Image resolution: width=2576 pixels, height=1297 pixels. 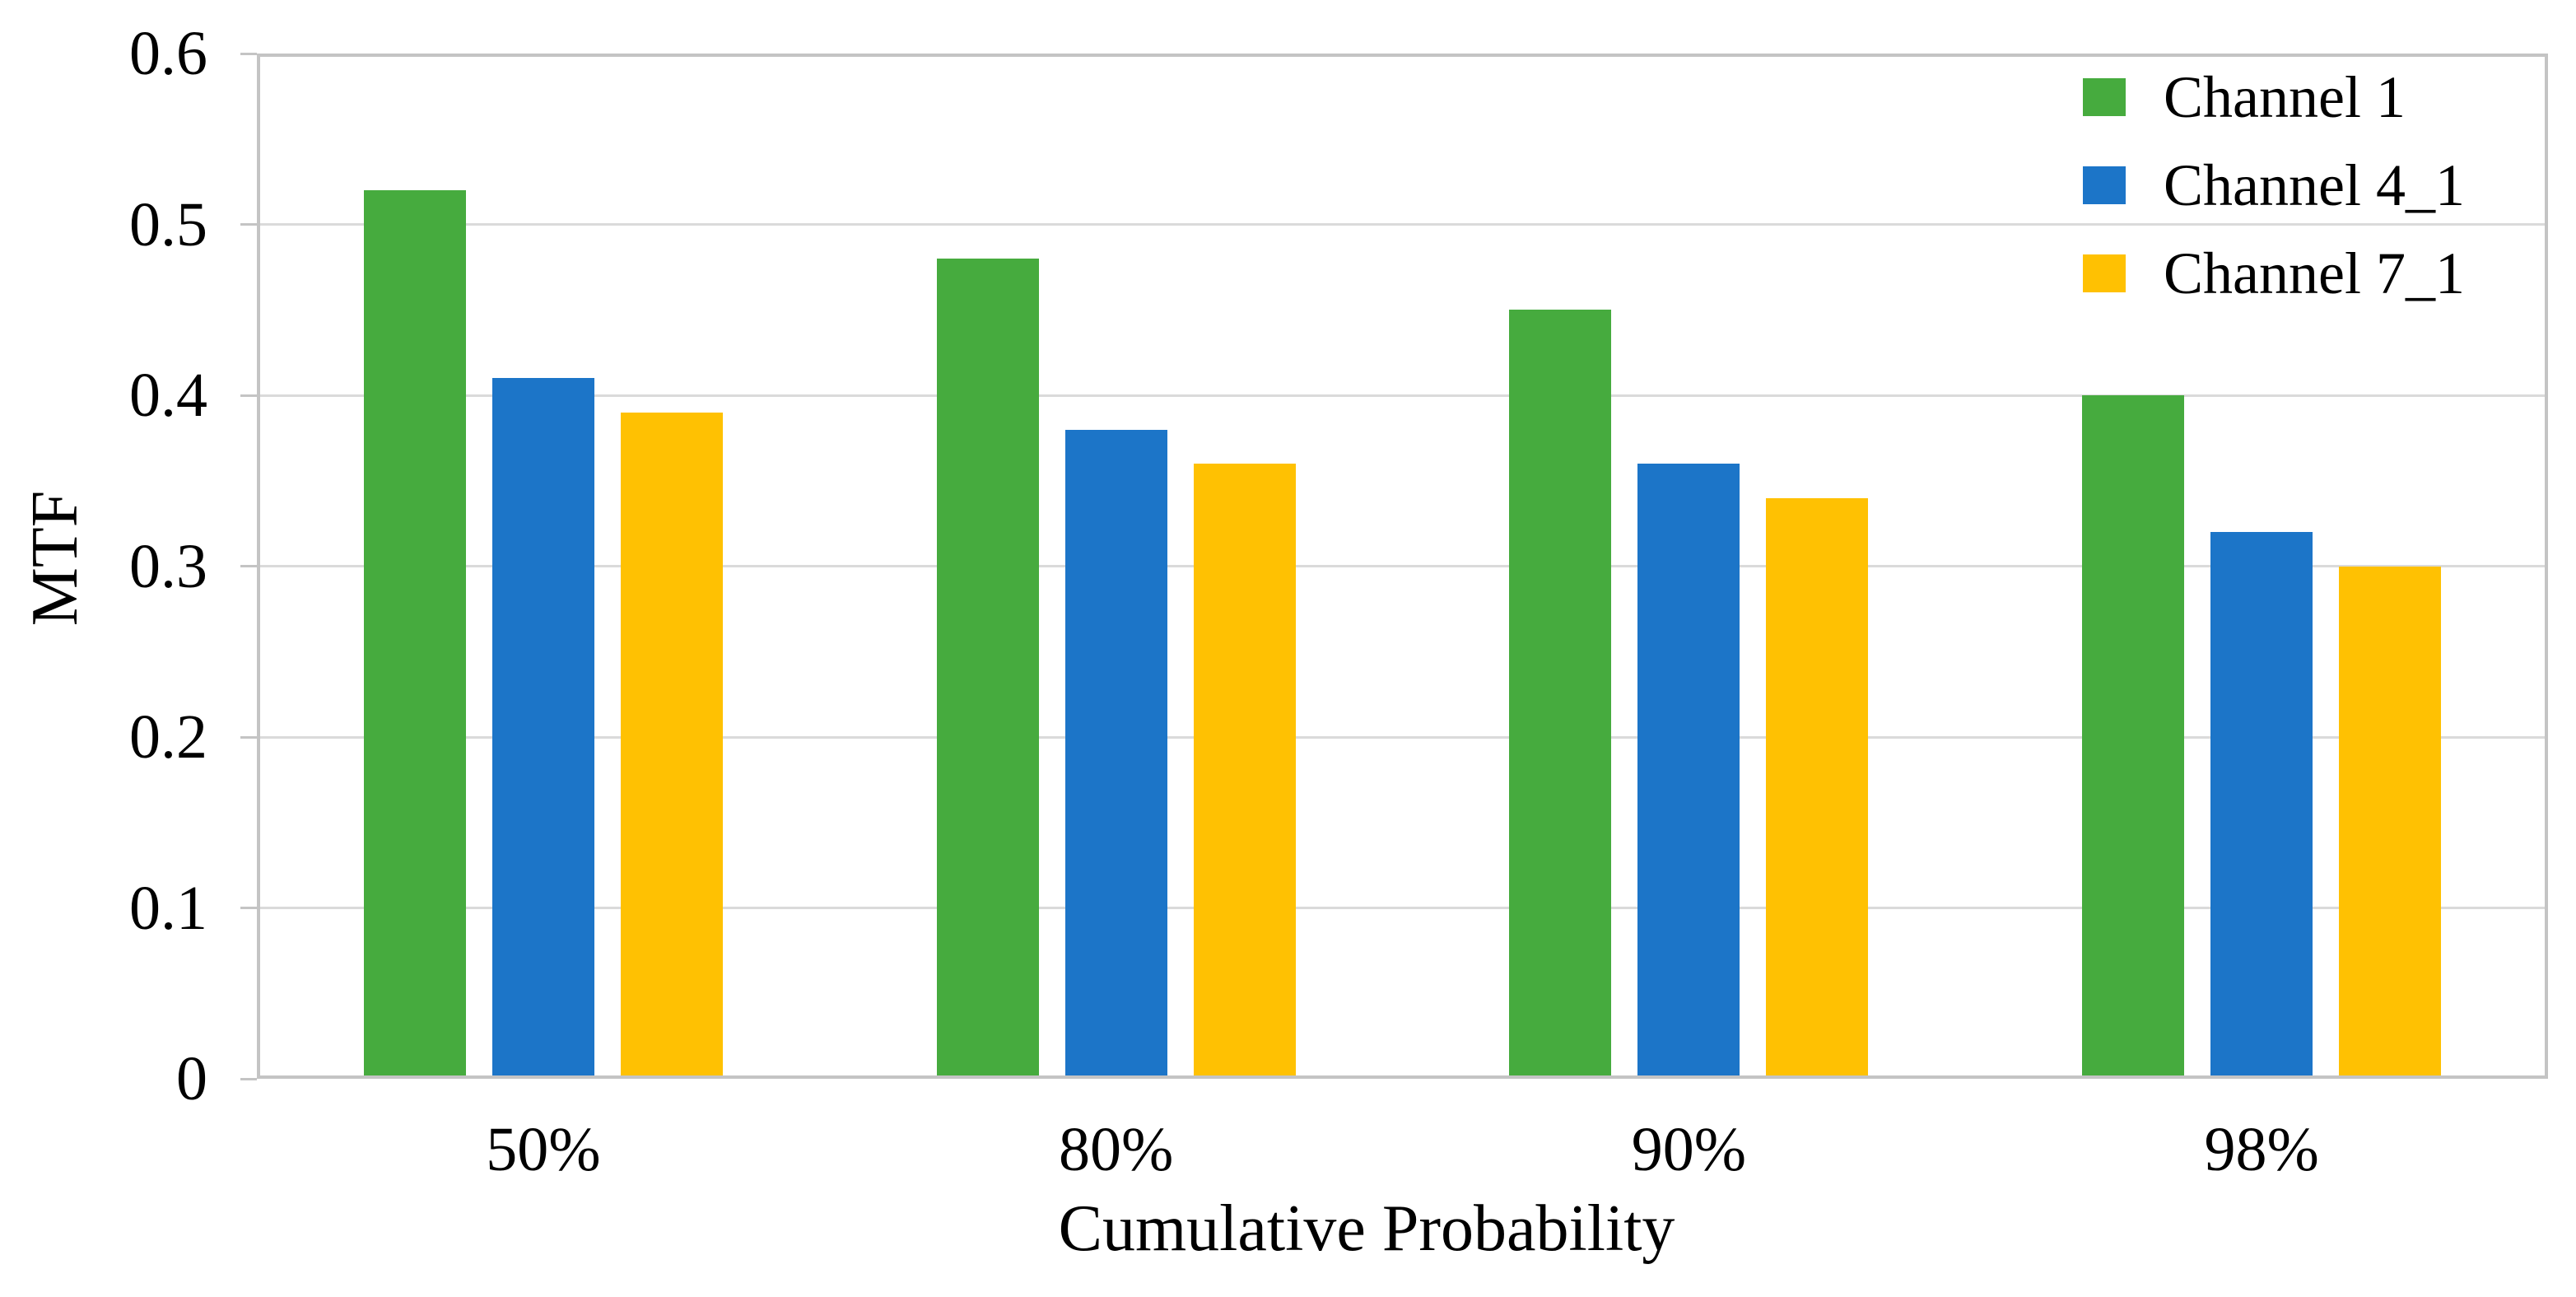 I want to click on bar-Channel 4_1-80%, so click(x=1115, y=754).